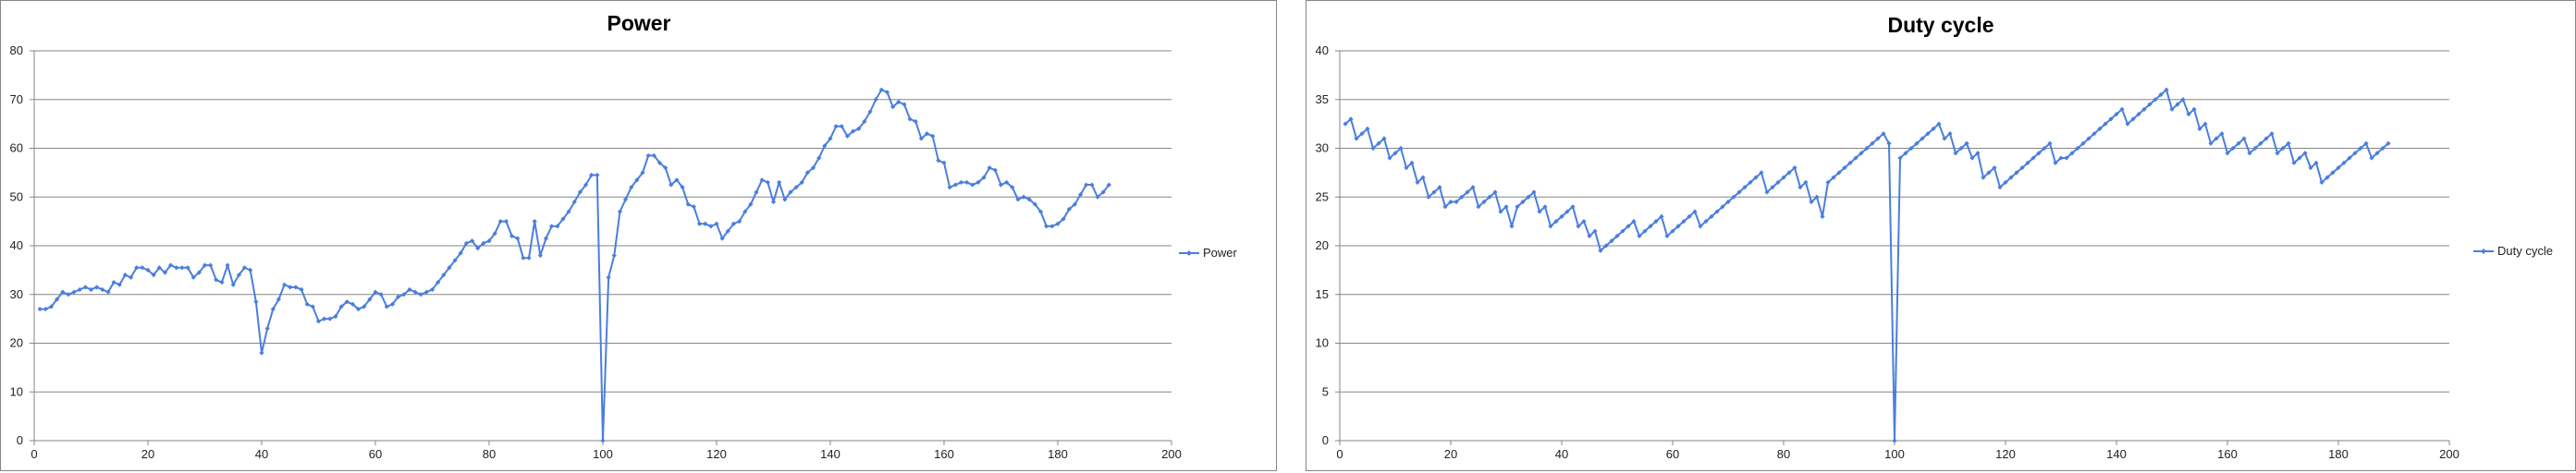  What do you see at coordinates (1322, 343) in the screenshot?
I see `duty-cycle-y-tick-label: 10` at bounding box center [1322, 343].